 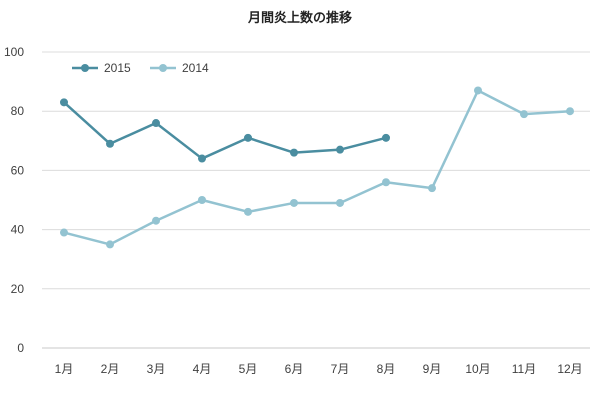 What do you see at coordinates (319, 369) in the screenshot?
I see `x-axis-ticks: 1月 2月 3月 4月 5月 6月 7月 8月 9月 10月 11月 12月` at bounding box center [319, 369].